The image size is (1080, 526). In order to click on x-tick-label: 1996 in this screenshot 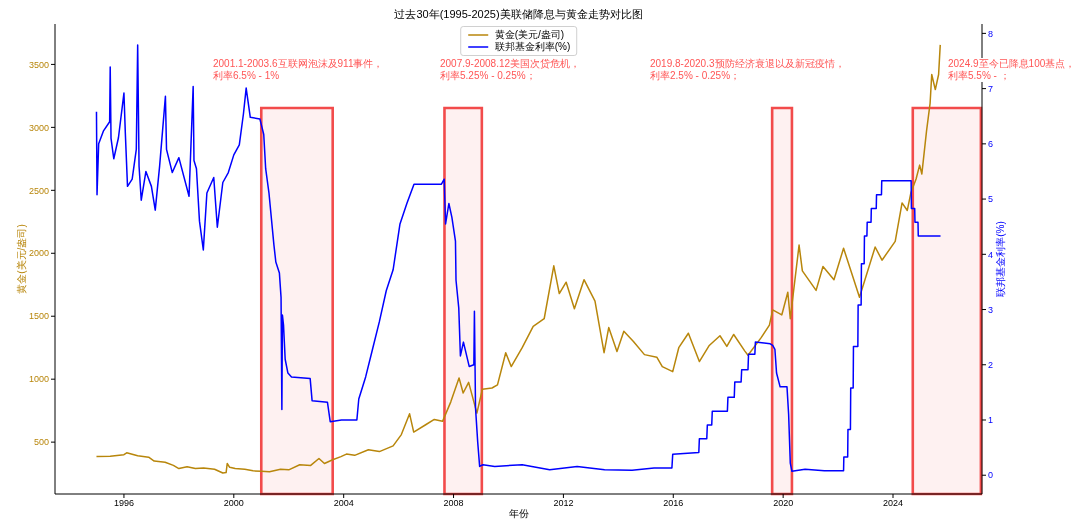, I will do `click(123, 503)`.